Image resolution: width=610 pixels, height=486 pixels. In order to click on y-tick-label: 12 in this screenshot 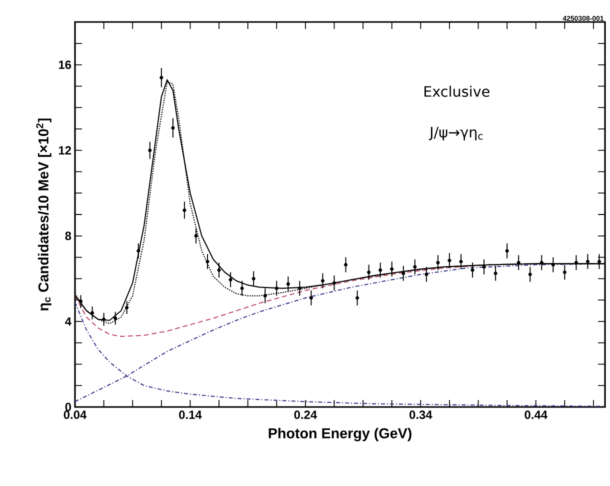, I will do `click(64, 150)`.